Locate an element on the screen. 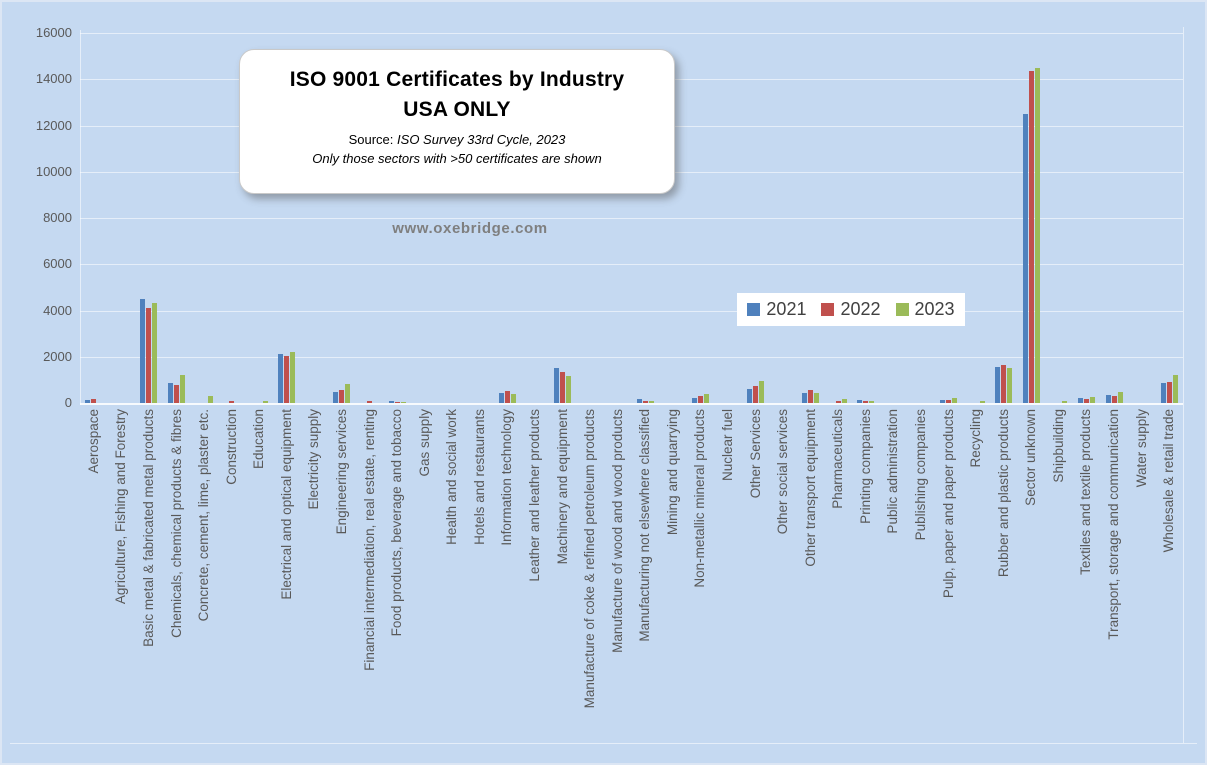 The height and width of the screenshot is (765, 1207). y-axis-tick-label: 12000 is located at coordinates (53, 125).